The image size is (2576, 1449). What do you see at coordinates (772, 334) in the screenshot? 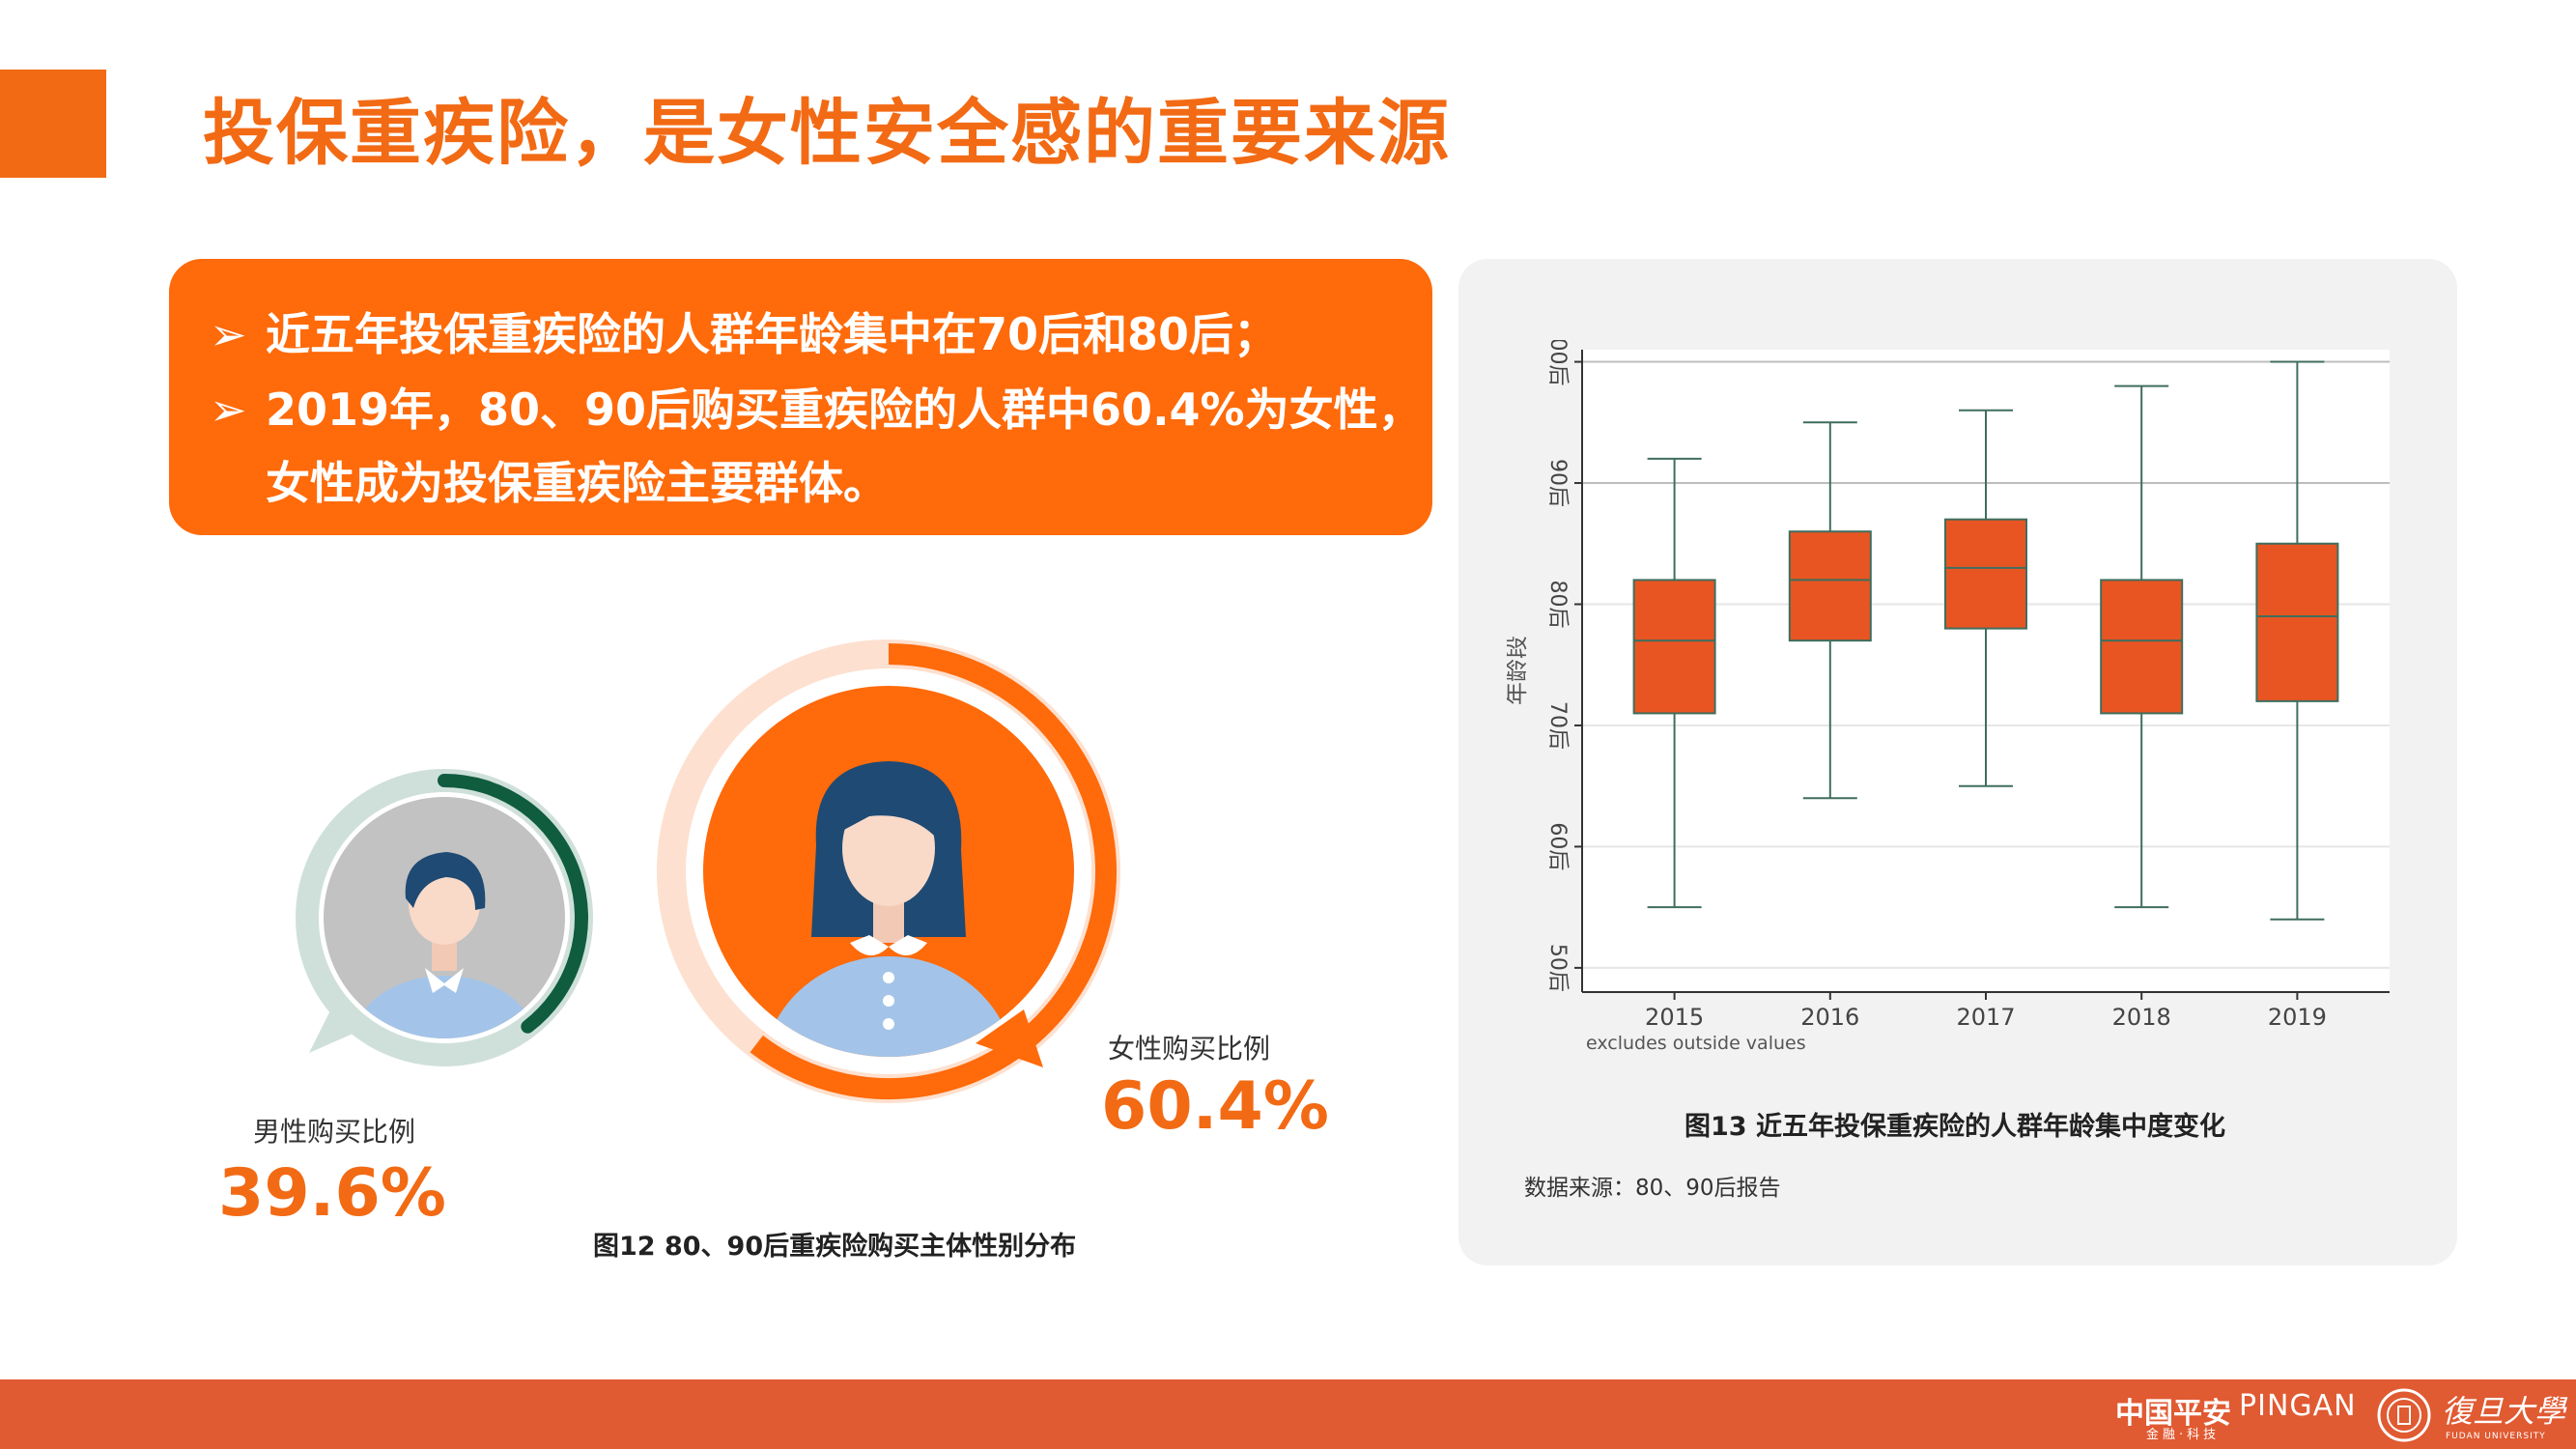
I see `bullet-text: 近五年投保重疾险的人群年龄集中在70后和80后；` at bounding box center [772, 334].